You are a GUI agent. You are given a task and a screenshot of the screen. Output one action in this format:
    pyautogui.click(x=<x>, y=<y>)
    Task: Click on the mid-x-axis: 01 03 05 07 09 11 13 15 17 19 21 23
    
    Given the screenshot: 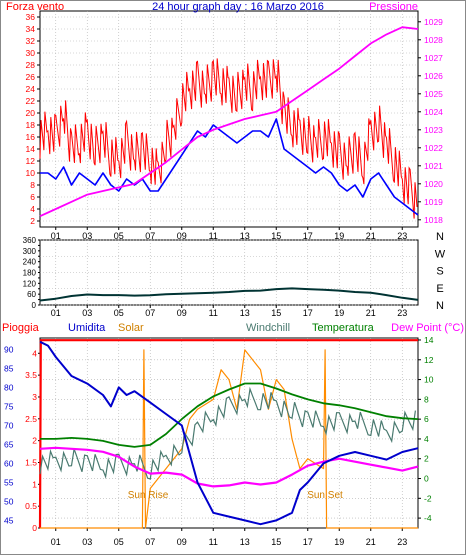 What is the action you would take?
    pyautogui.click(x=229, y=311)
    